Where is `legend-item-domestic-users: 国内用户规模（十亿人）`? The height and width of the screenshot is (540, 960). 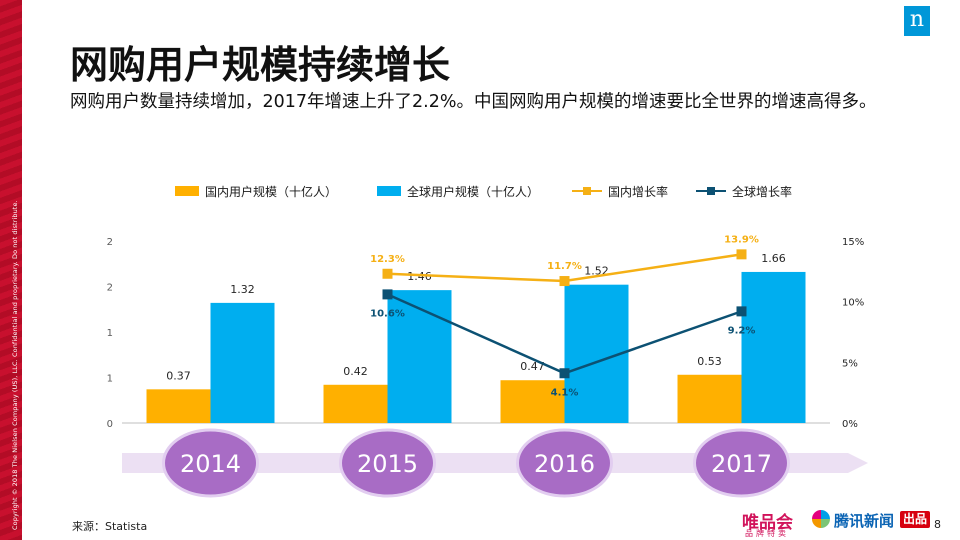
legend-item-domestic-users: 国内用户规模（十亿人） is located at coordinates (256, 191).